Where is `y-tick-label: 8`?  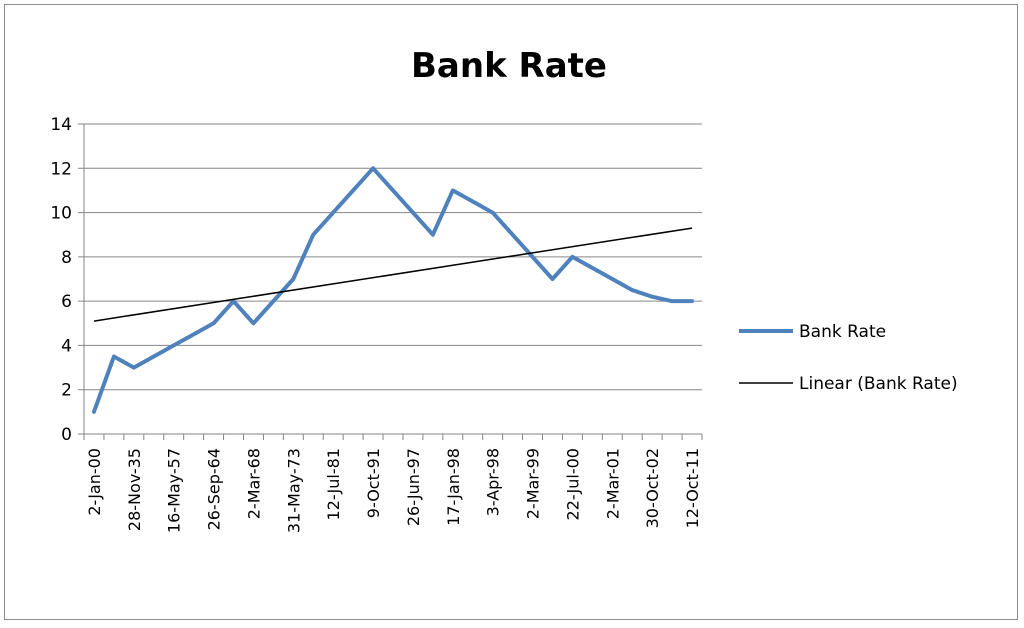 y-tick-label: 8 is located at coordinates (66, 258).